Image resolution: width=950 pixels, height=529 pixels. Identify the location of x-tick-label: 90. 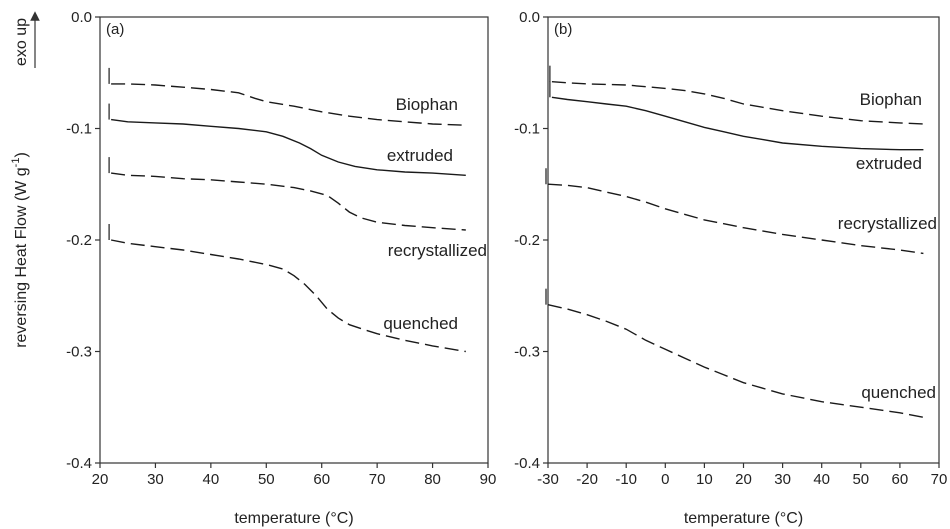
(488, 479).